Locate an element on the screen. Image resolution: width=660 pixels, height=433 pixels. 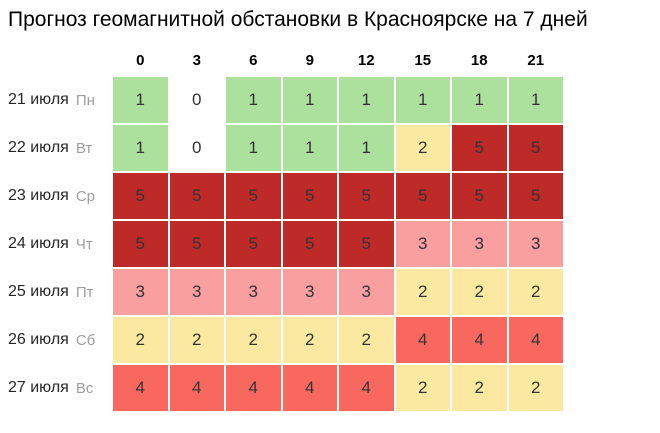
row-weekday: Вс is located at coordinates (84, 388).